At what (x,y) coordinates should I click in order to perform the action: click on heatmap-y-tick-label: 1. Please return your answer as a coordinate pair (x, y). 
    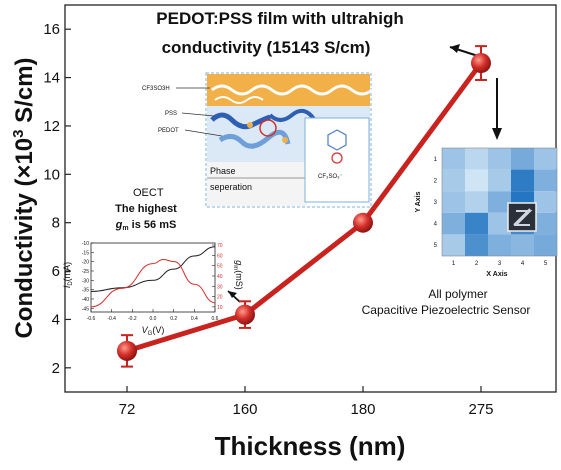
    Looking at the image, I should click on (436, 160).